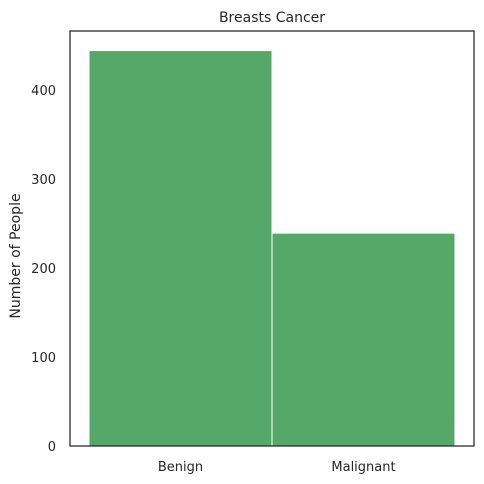 The width and height of the screenshot is (484, 484). What do you see at coordinates (16, 255) in the screenshot?
I see `y-axis-label: Number of People` at bounding box center [16, 255].